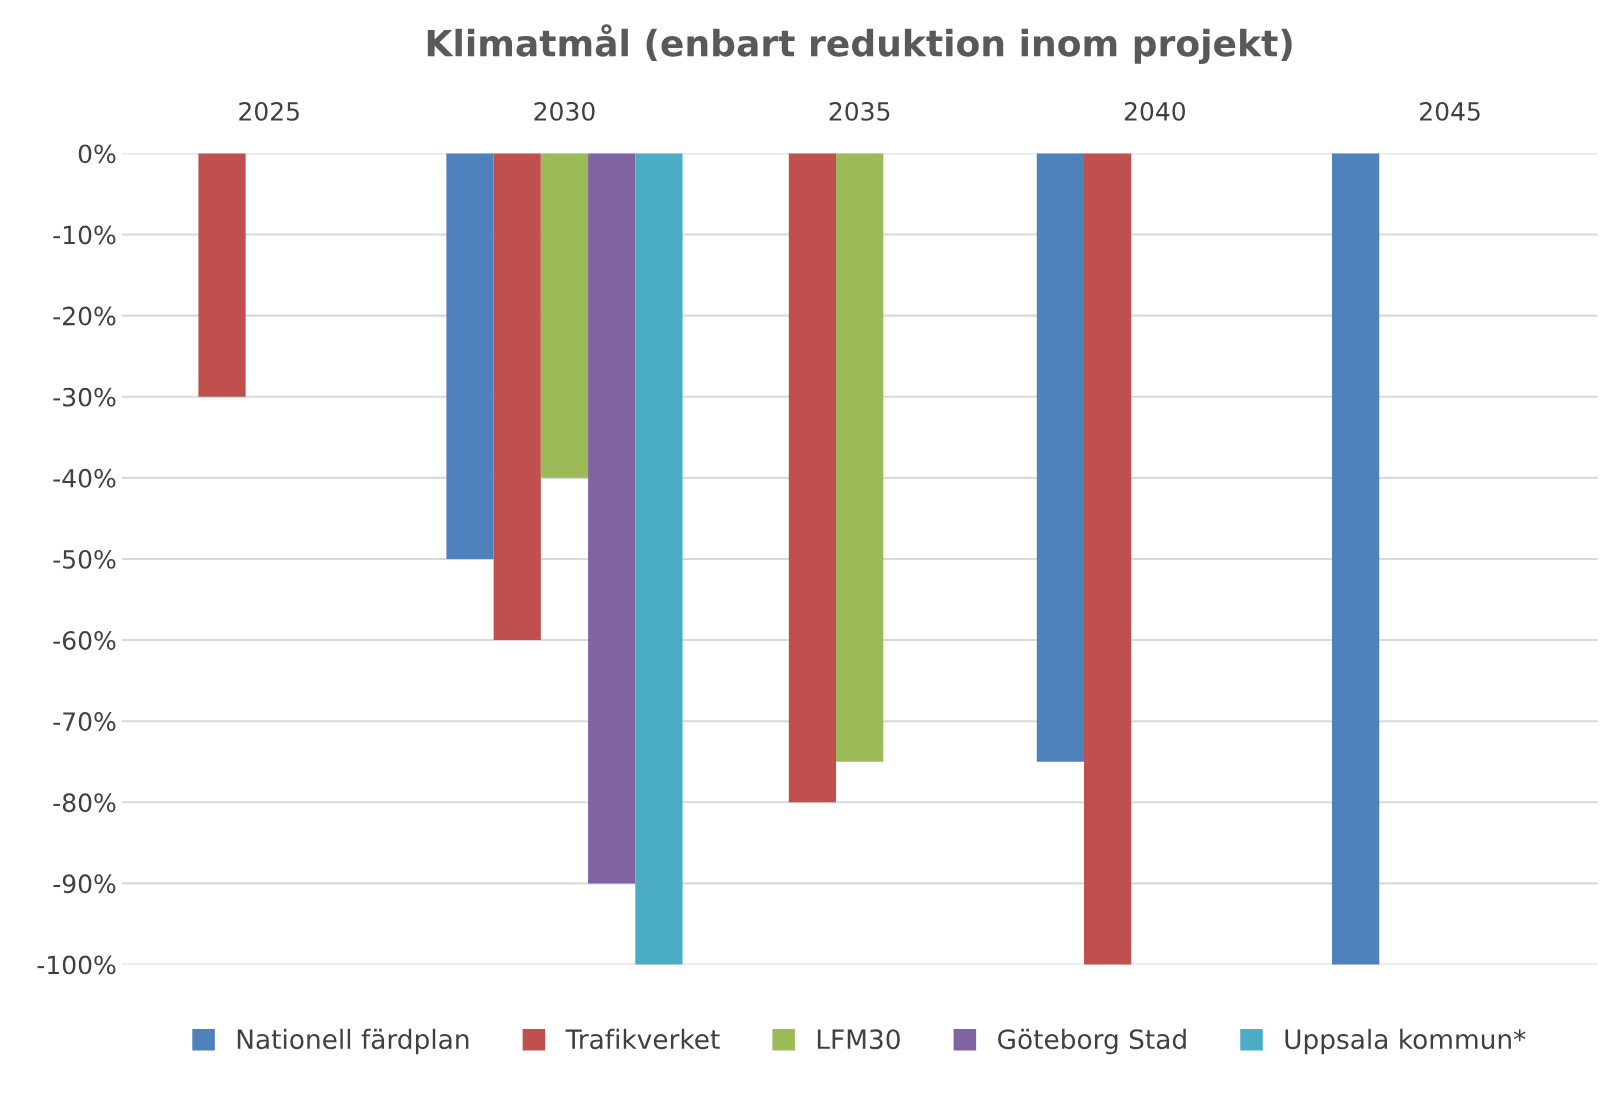  Describe the element at coordinates (84, 559) in the screenshot. I see `y-tick-label: -50%` at that location.